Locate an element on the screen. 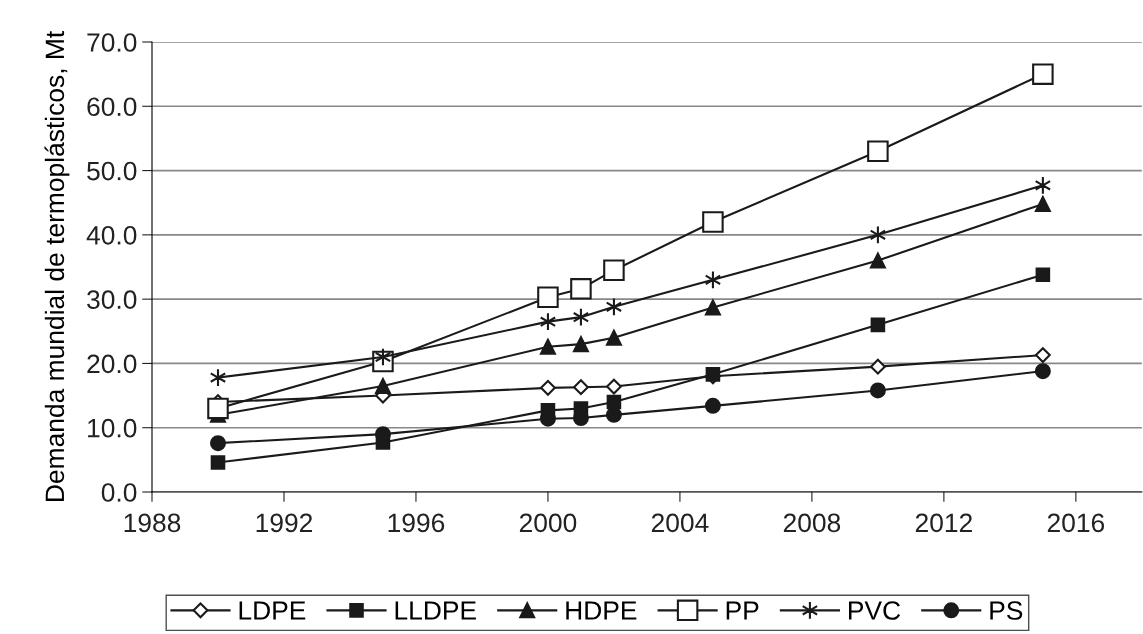 Image resolution: width=1143 pixels, height=634 pixels. y-axis-title: Demanda mundial de termoplásticos, Mt is located at coordinates (57, 266).